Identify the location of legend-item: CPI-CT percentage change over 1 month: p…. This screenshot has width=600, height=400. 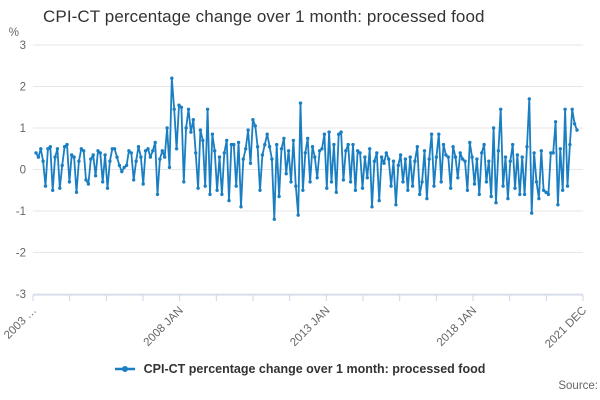
(299, 369).